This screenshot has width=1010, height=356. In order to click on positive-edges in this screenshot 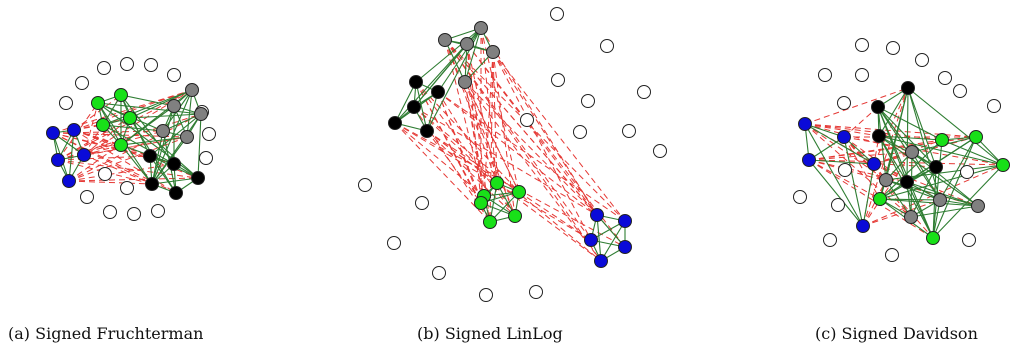, I will do `click(904, 163)`.